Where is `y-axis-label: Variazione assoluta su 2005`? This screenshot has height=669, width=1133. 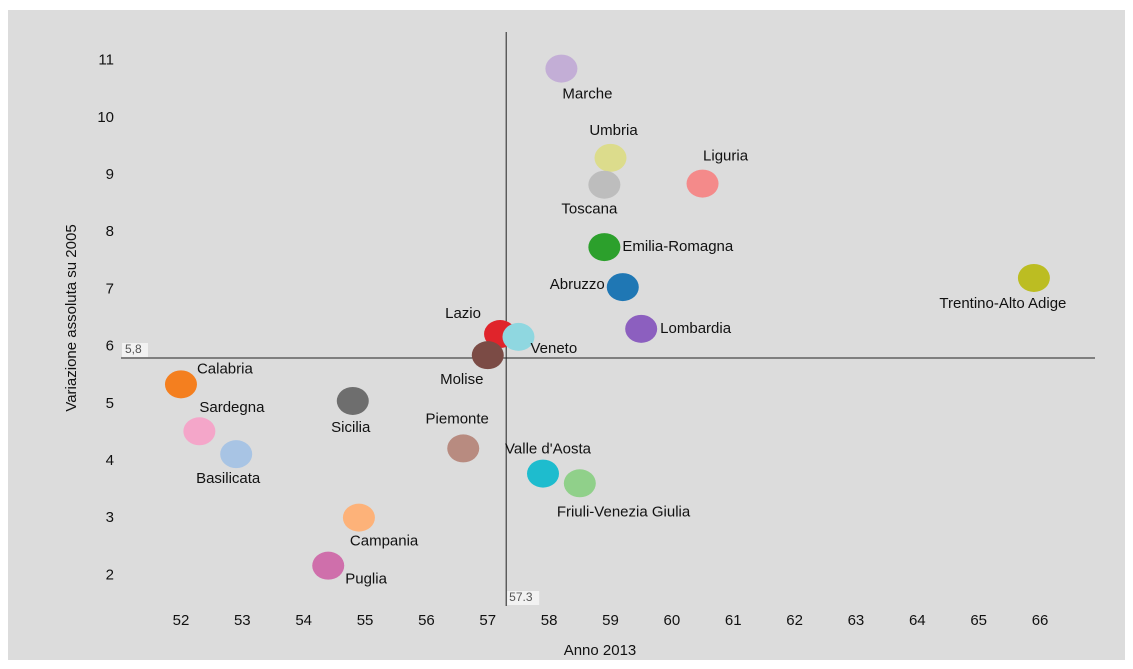
y-axis-label: Variazione assoluta su 2005 is located at coordinates (71, 317).